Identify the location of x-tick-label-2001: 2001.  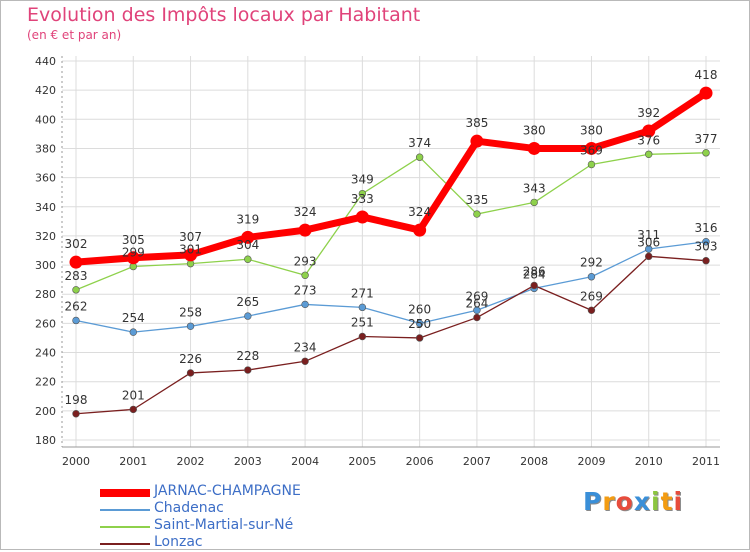
(133, 461).